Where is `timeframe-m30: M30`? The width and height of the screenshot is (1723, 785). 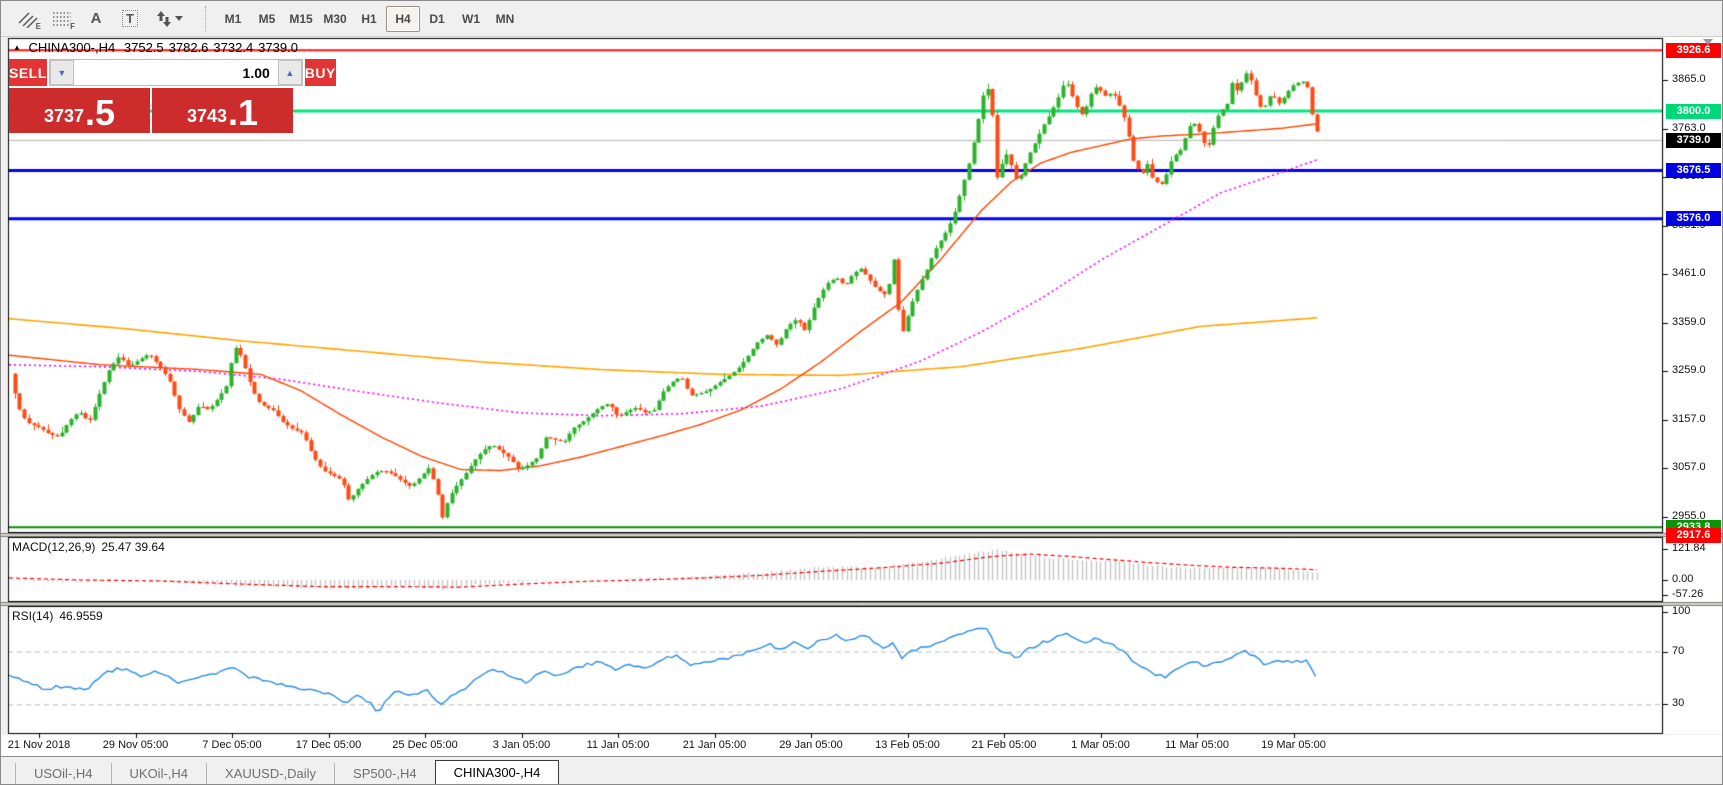 timeframe-m30: M30 is located at coordinates (335, 18).